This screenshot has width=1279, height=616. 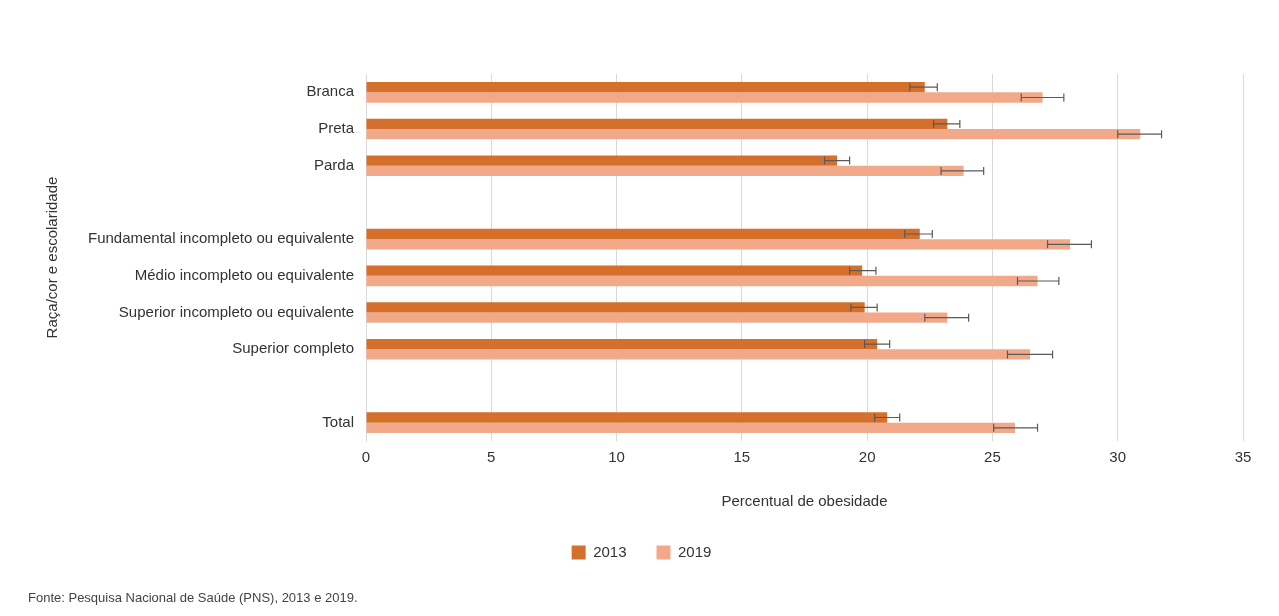 I want to click on x-axis-title: Percentual de obesidade, so click(x=804, y=501).